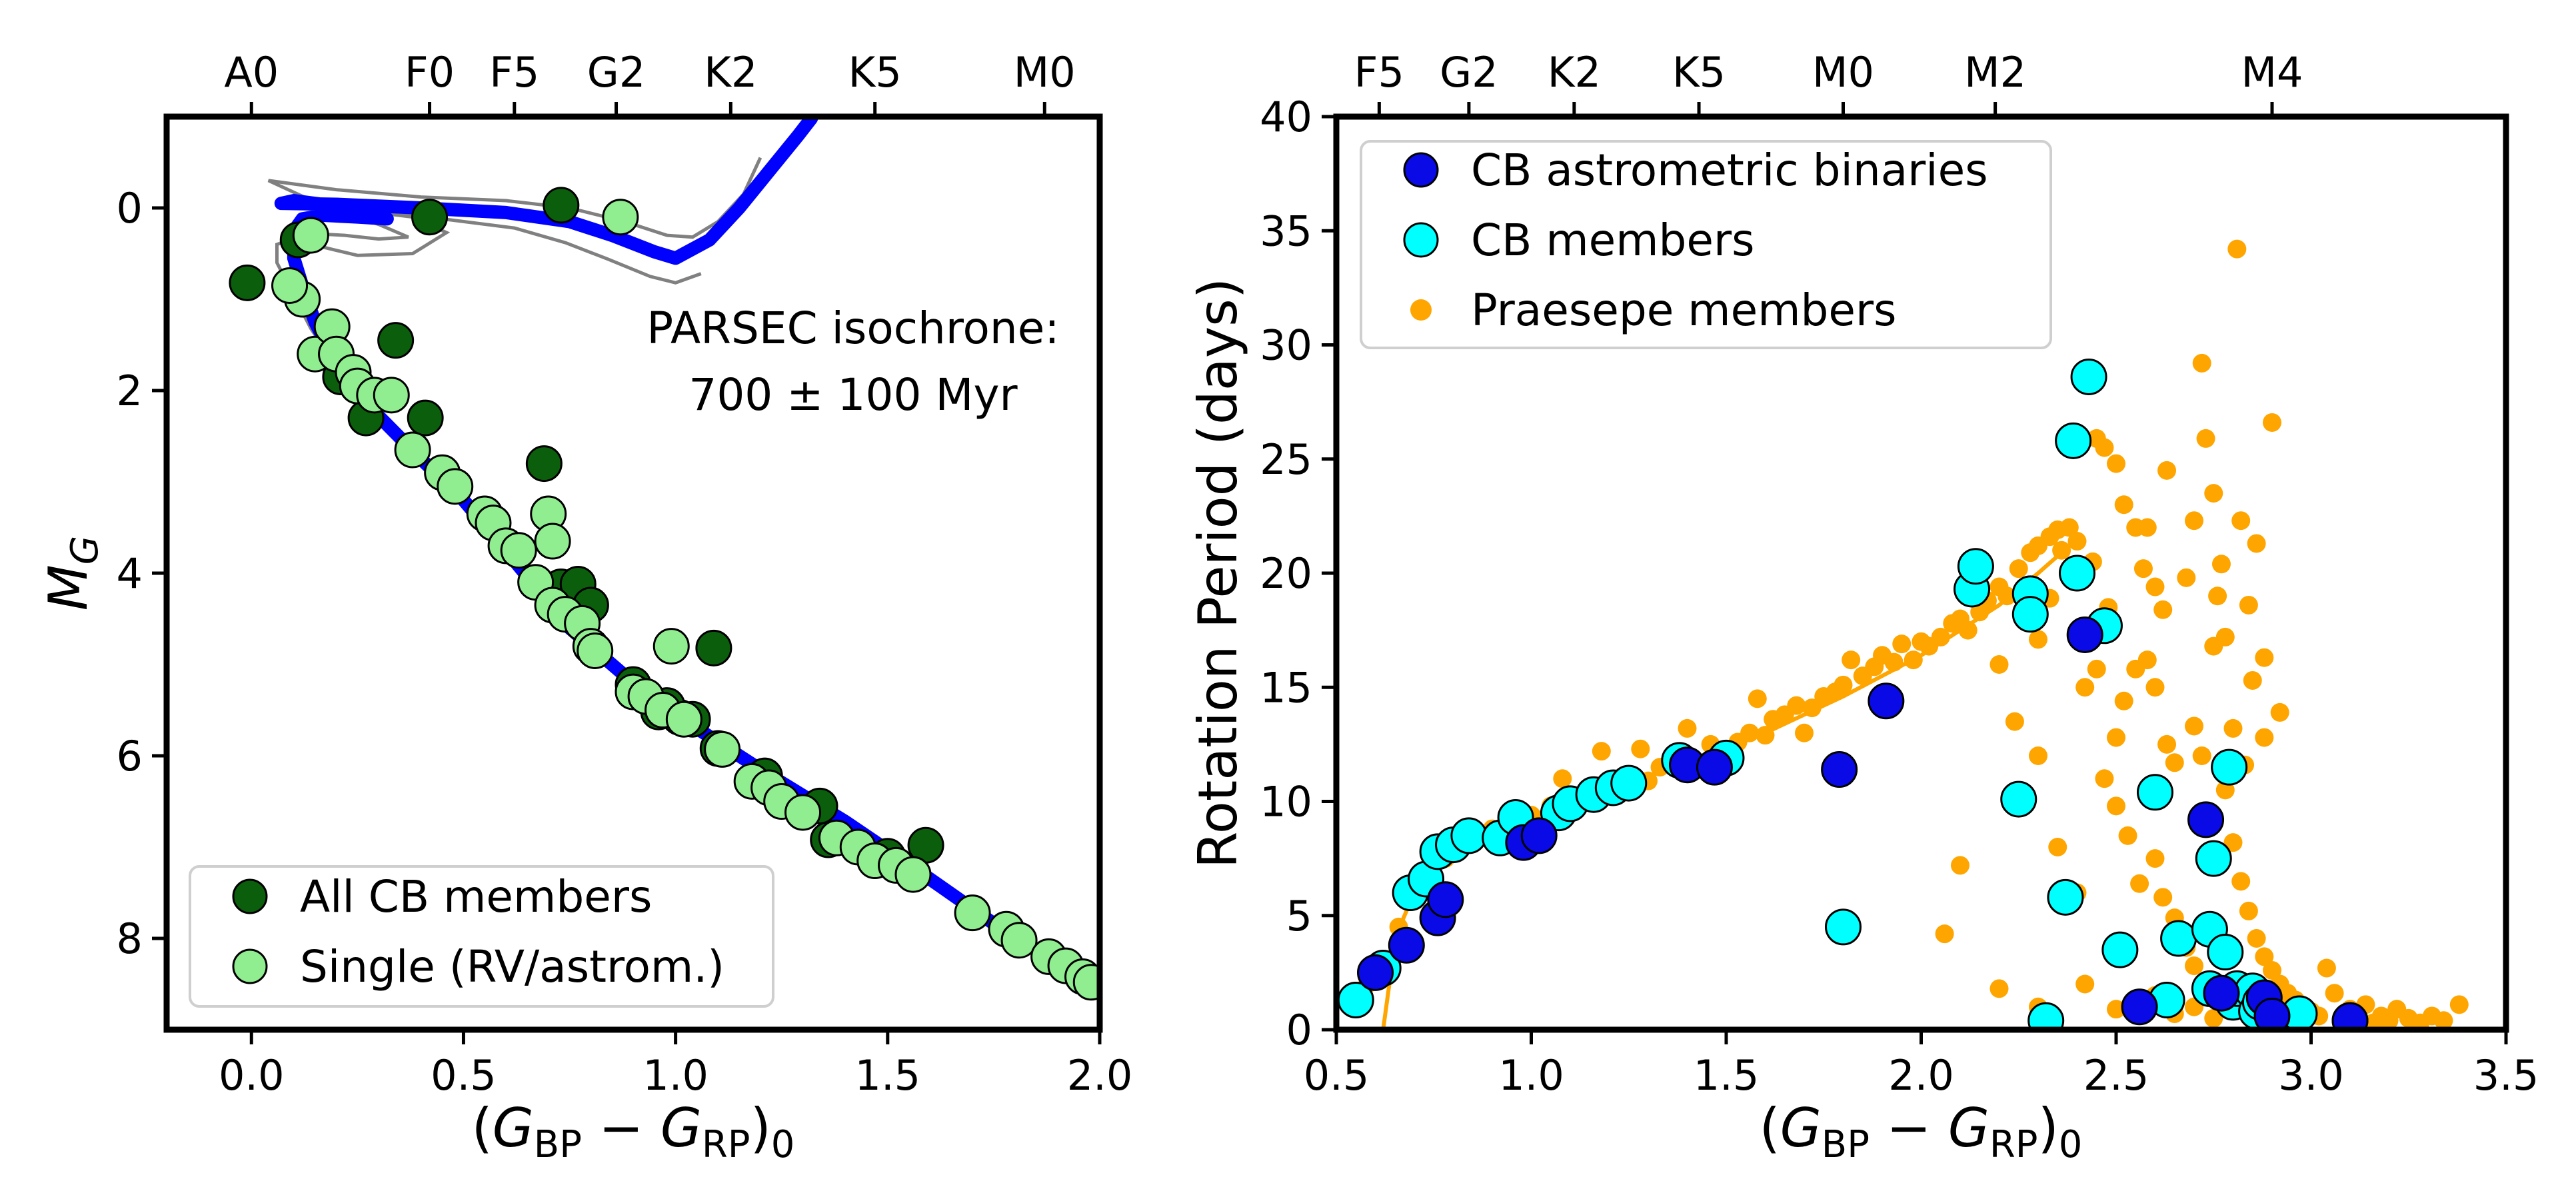  I want to click on y-tick-label: 35, so click(1286, 231).